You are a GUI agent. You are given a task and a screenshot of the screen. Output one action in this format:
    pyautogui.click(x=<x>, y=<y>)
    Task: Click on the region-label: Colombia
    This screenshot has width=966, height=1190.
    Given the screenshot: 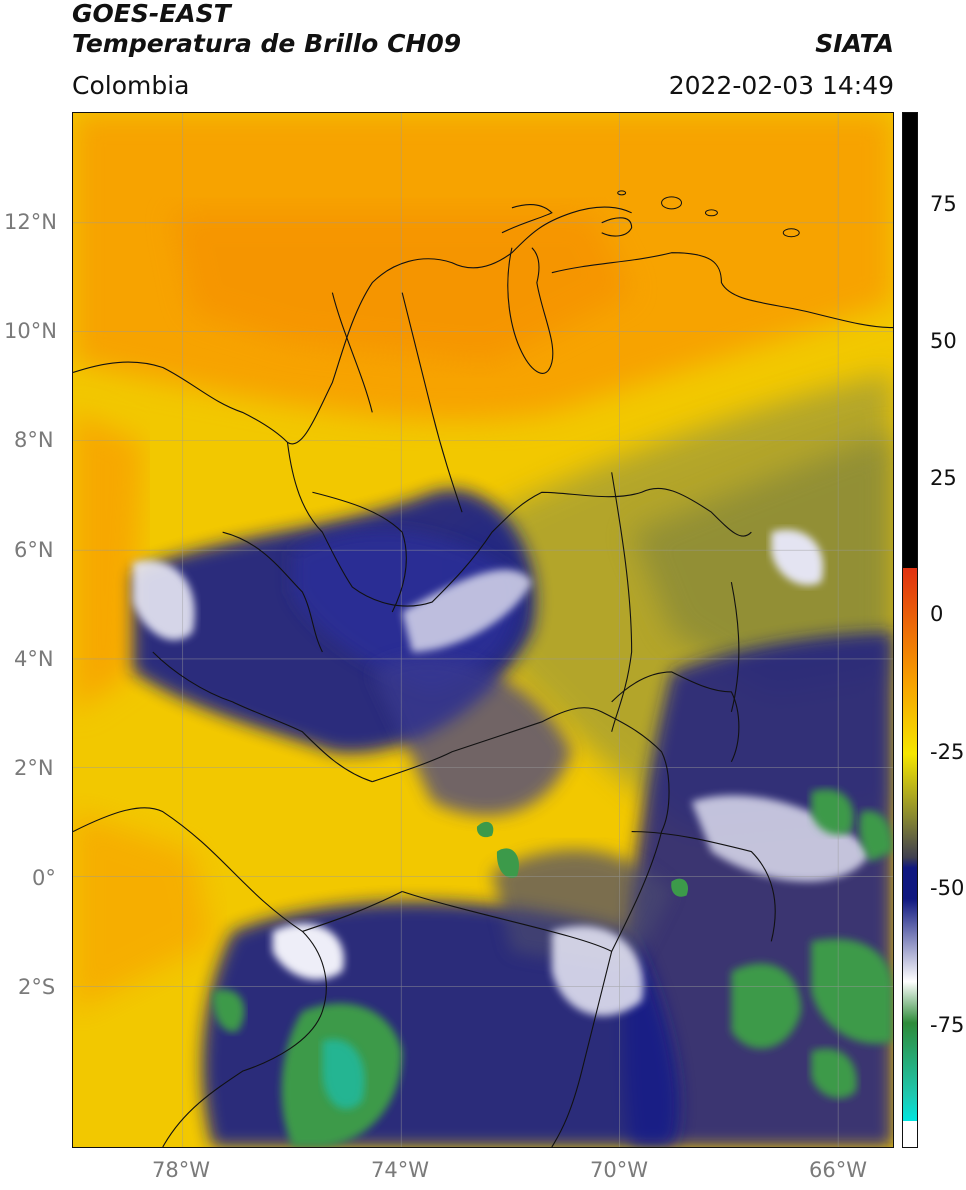 What is the action you would take?
    pyautogui.click(x=131, y=85)
    